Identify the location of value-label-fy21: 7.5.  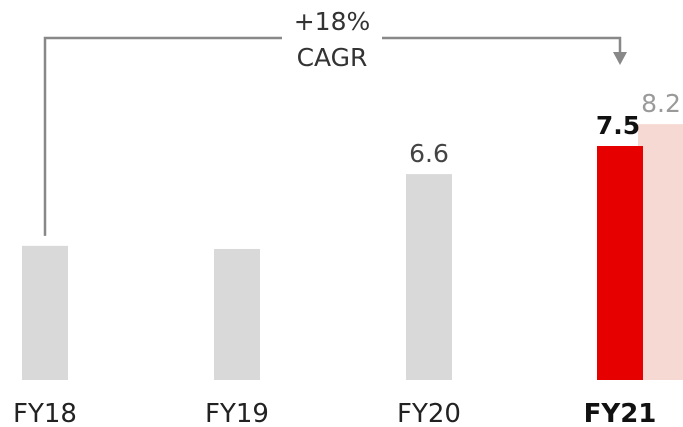
(618, 125).